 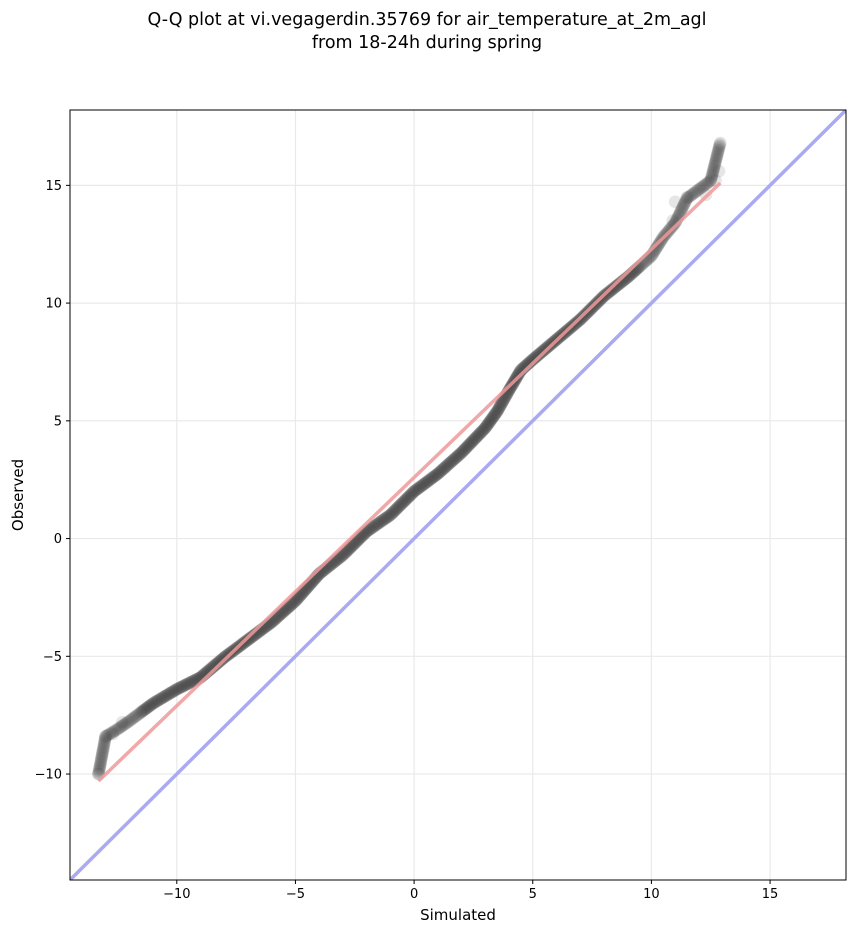 What do you see at coordinates (427, 43) in the screenshot?
I see `chart-title-line-2: from 18-24h during spring` at bounding box center [427, 43].